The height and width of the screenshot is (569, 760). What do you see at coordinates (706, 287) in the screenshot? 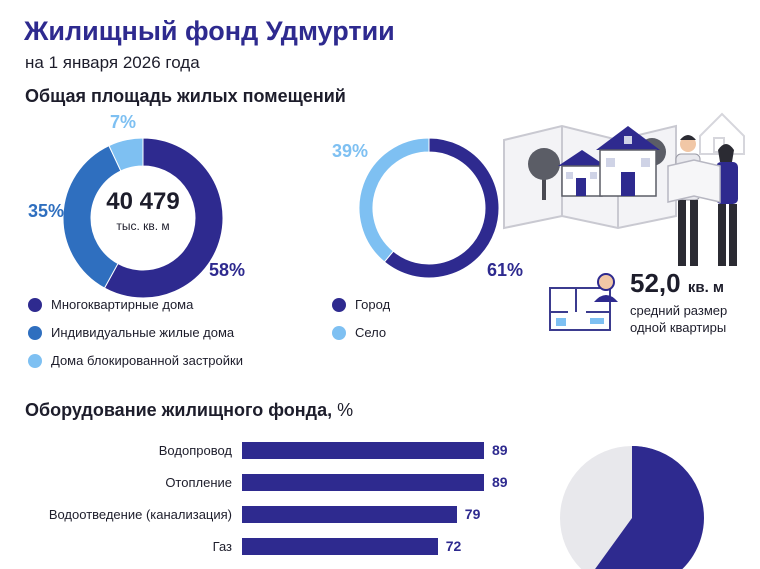
I see `avg-apartment-size-unit: кв. м` at bounding box center [706, 287].